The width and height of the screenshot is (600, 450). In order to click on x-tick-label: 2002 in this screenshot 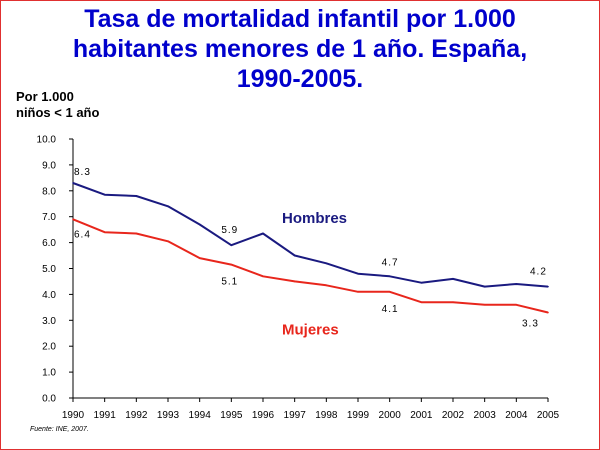, I will do `click(453, 415)`.